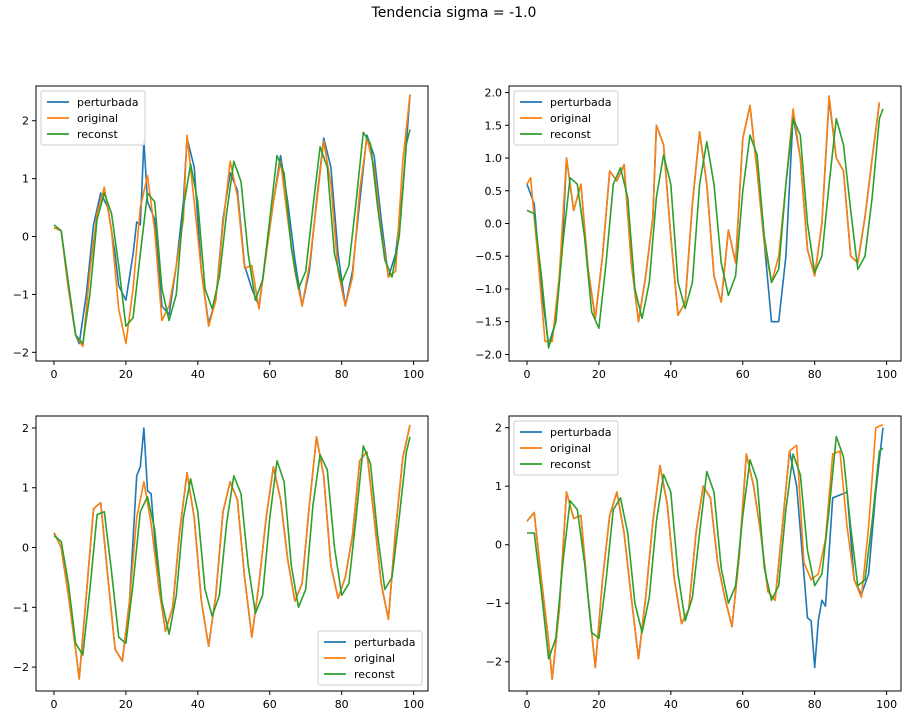 This screenshot has height=717, width=908. What do you see at coordinates (454, 13) in the screenshot?
I see `figure-title: Tendencia sigma = -1.0` at bounding box center [454, 13].